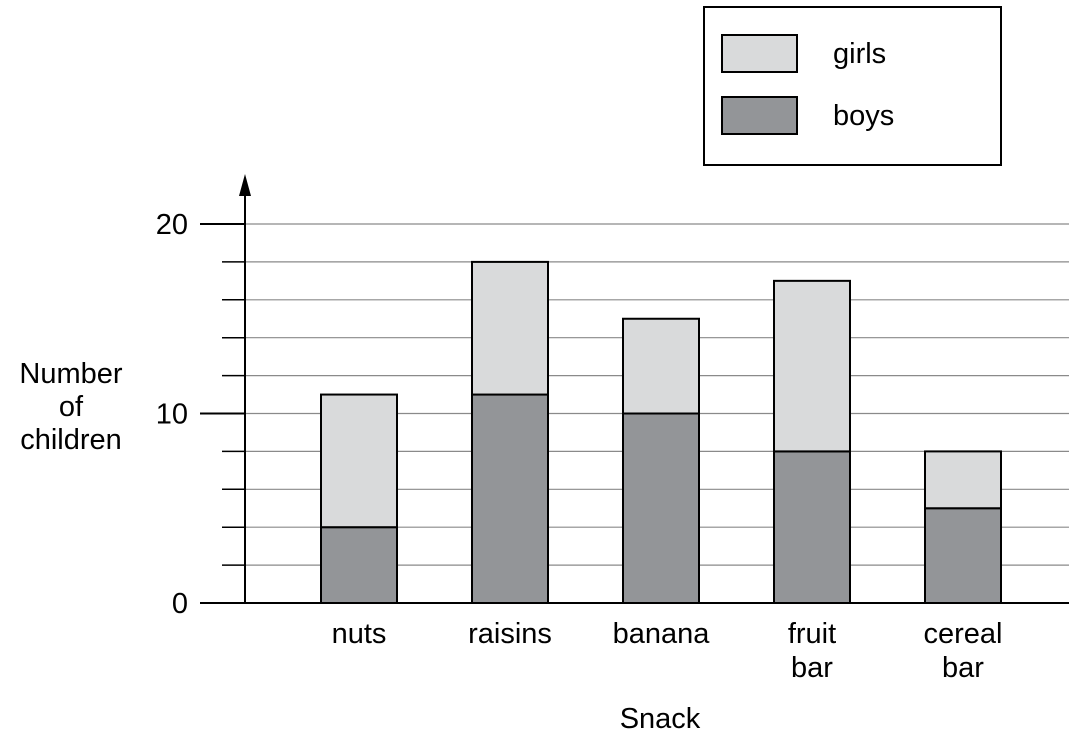  I want to click on bar-boys-raisins, so click(510, 498).